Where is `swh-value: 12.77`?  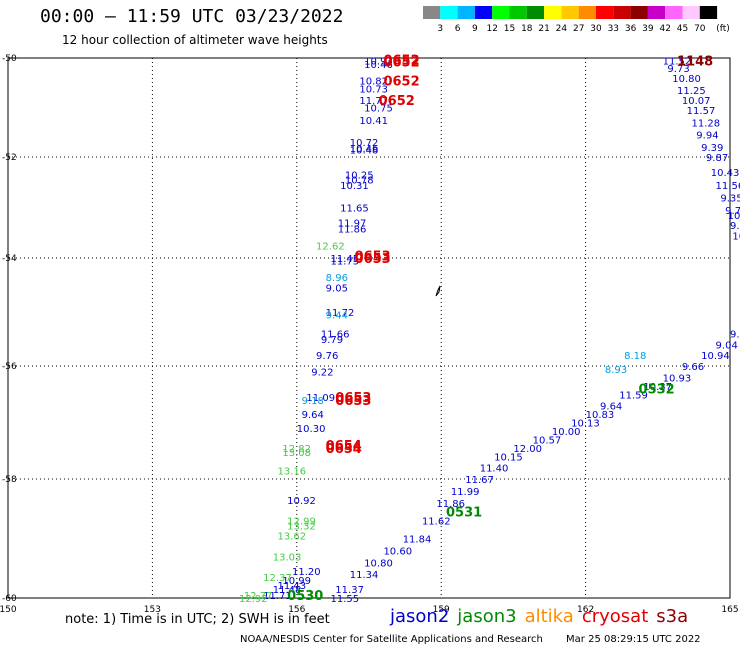 swh-value: 12.77 is located at coordinates (258, 596).